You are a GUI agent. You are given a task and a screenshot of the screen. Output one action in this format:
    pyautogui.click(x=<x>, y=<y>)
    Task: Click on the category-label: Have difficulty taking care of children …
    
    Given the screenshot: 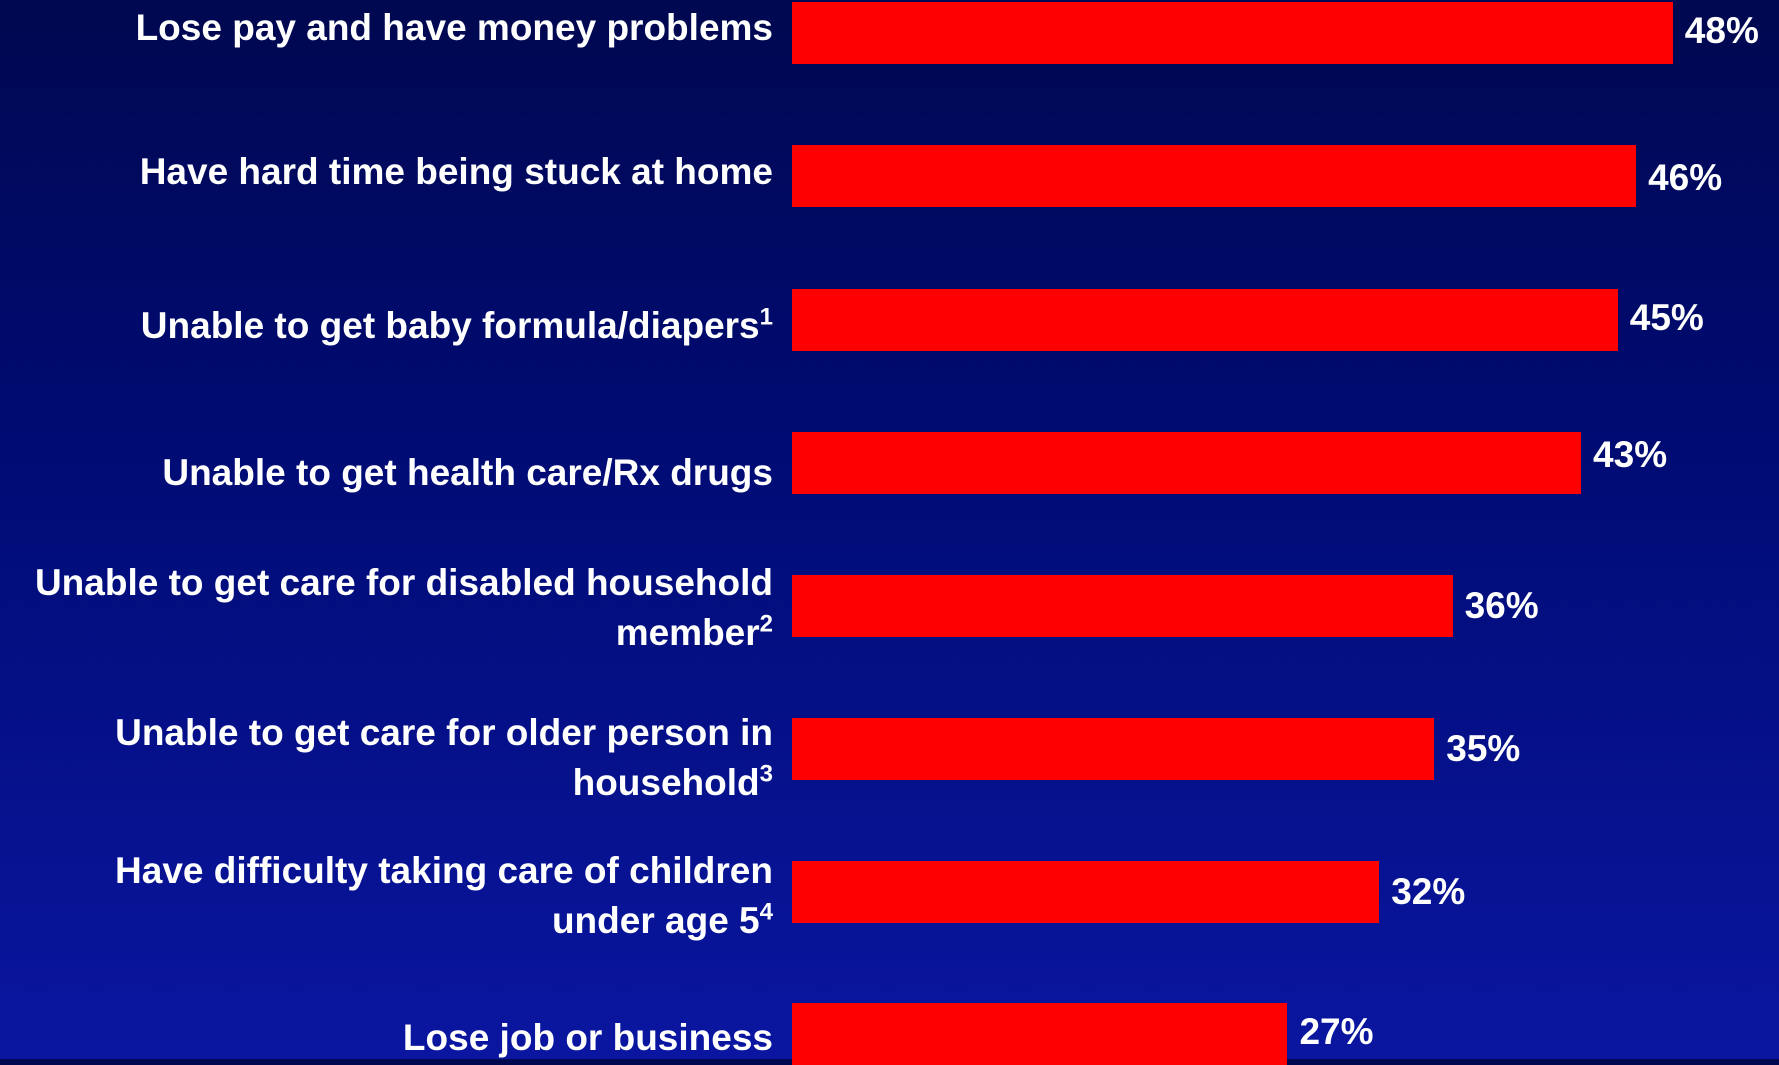 What is the action you would take?
    pyautogui.click(x=393, y=896)
    